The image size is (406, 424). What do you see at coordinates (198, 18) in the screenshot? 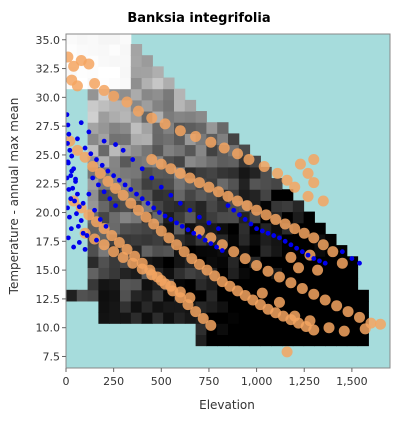
I see `chart-title: Banksia integrifolia` at bounding box center [198, 18].